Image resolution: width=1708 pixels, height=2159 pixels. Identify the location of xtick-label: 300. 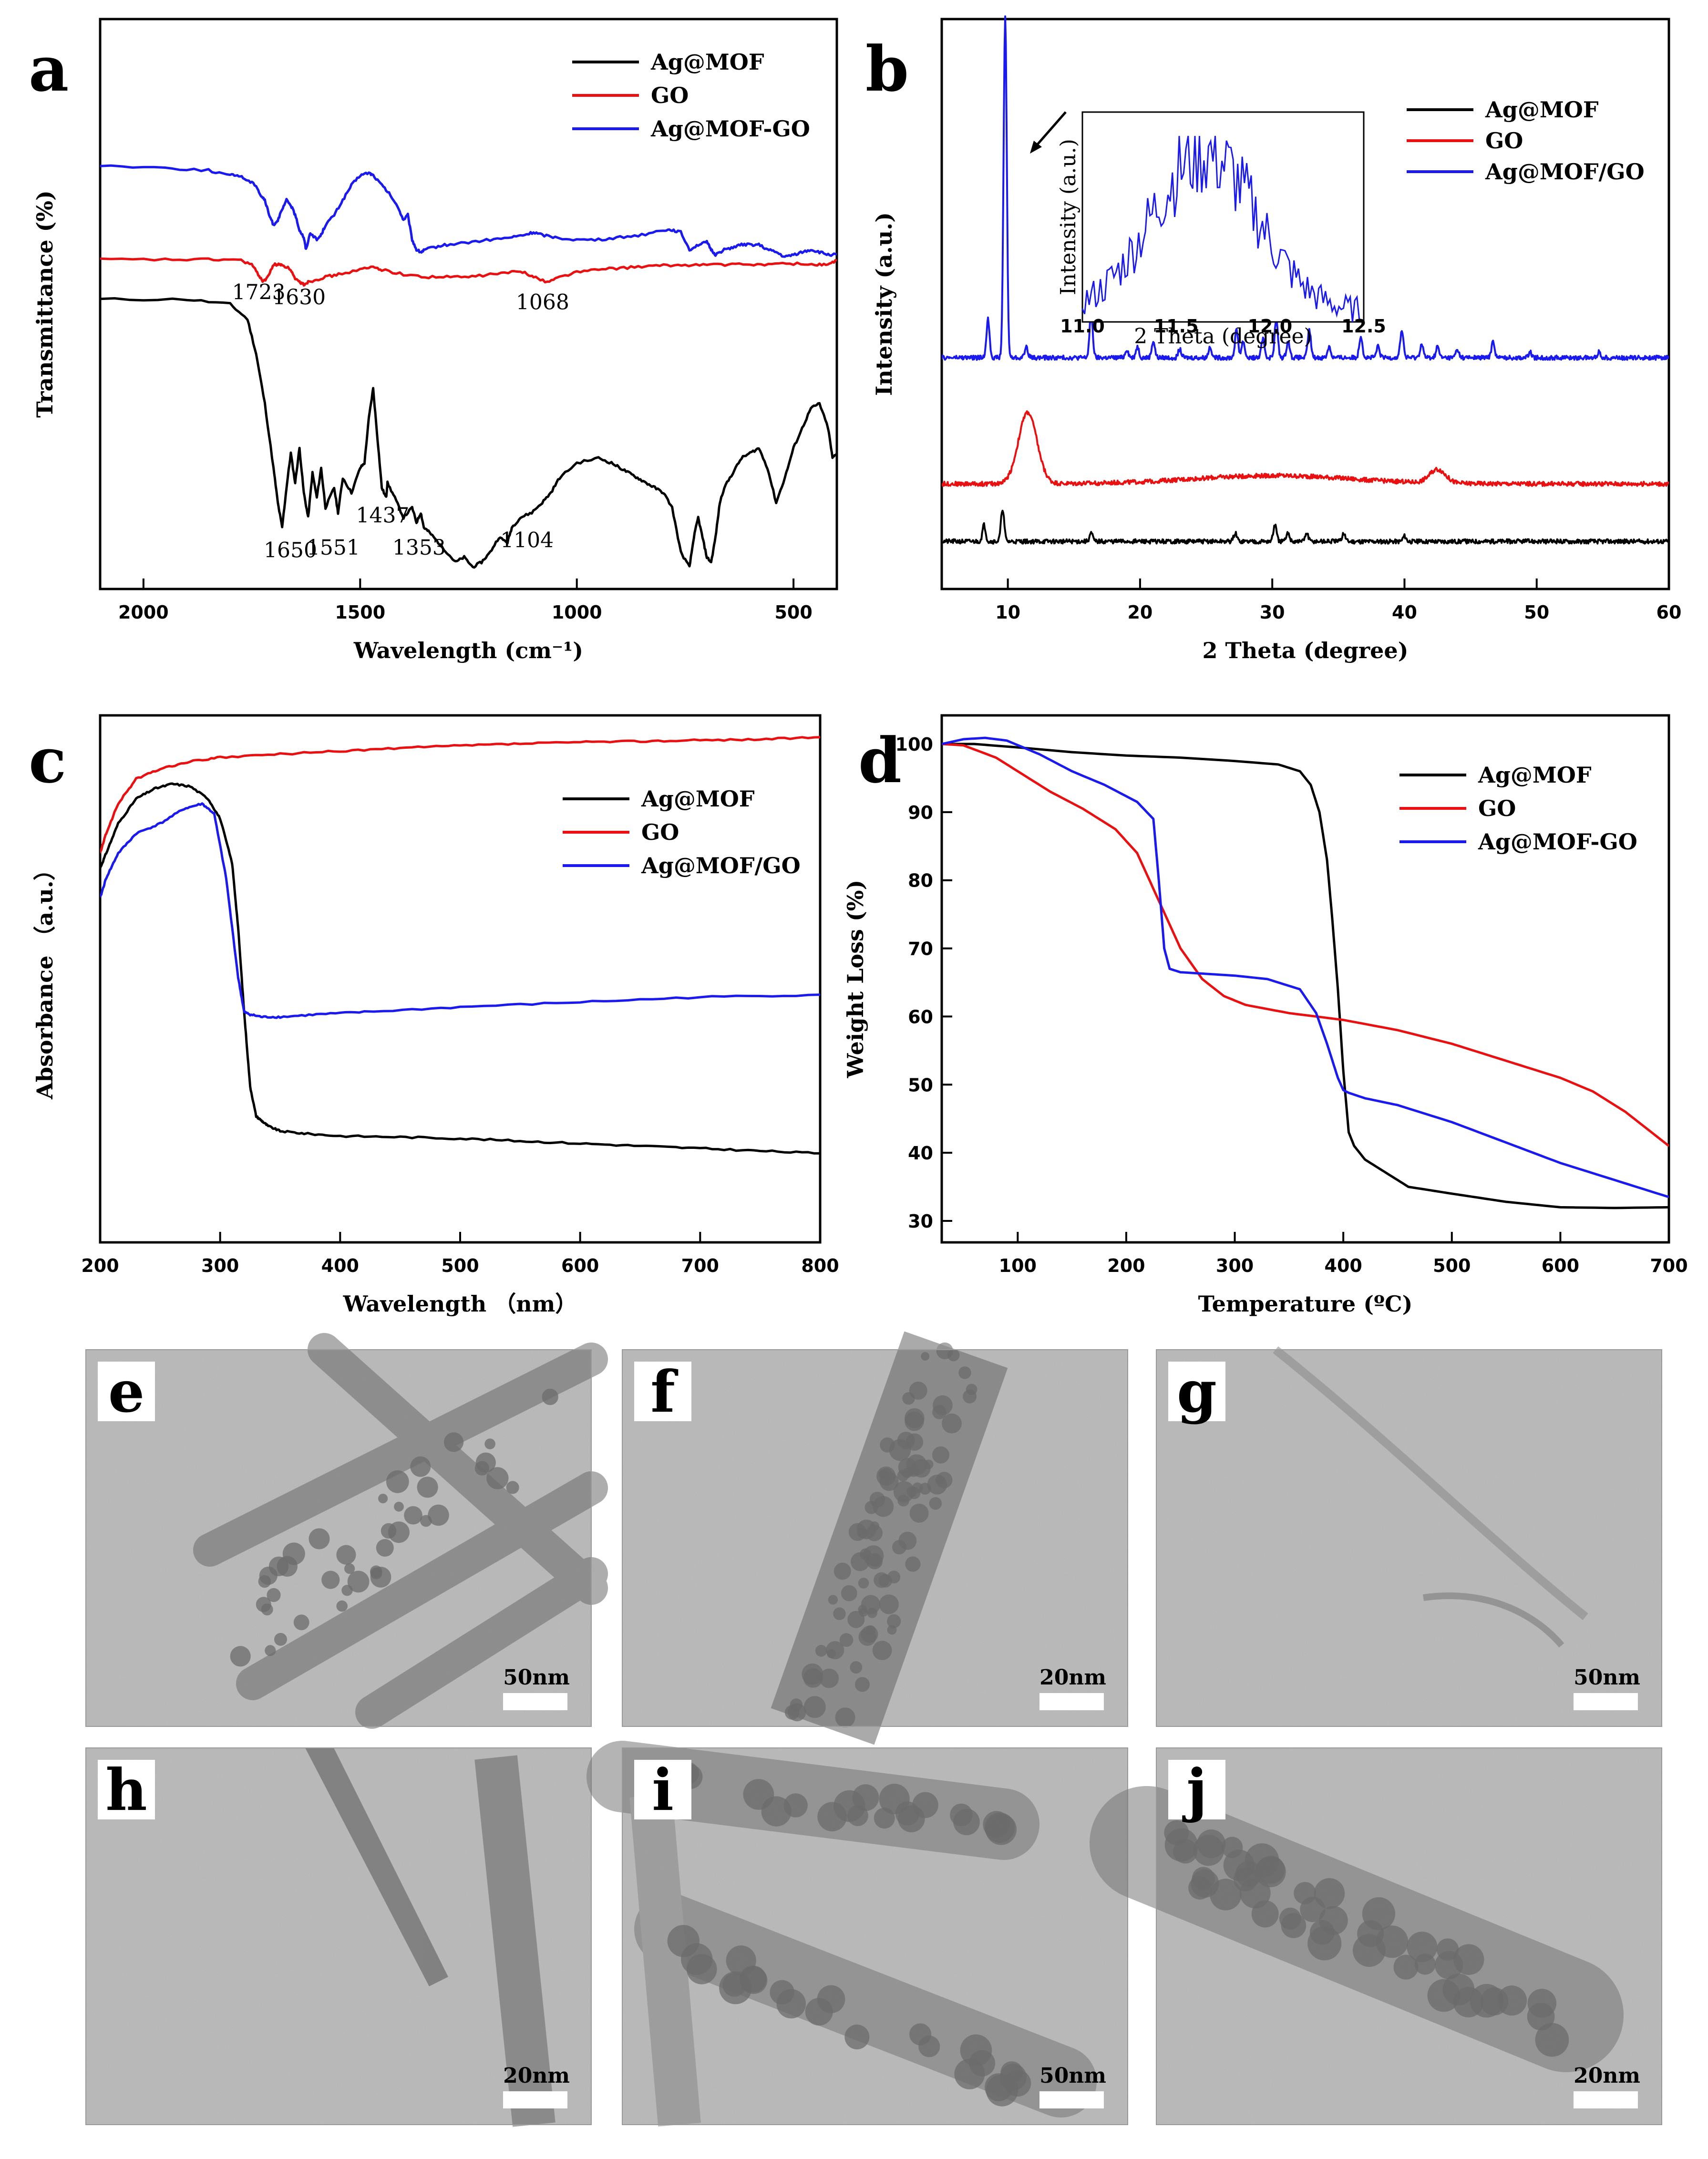
(1235, 1265).